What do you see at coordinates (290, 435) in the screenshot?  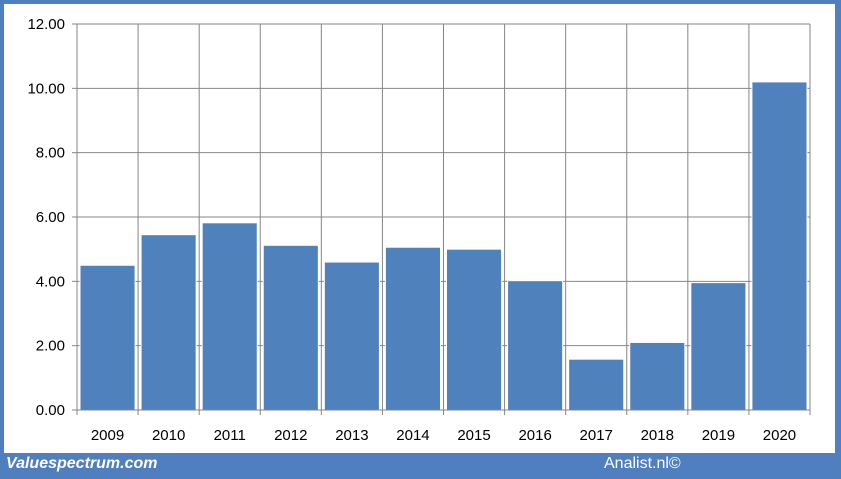 I see `x-tick-label: 2012` at bounding box center [290, 435].